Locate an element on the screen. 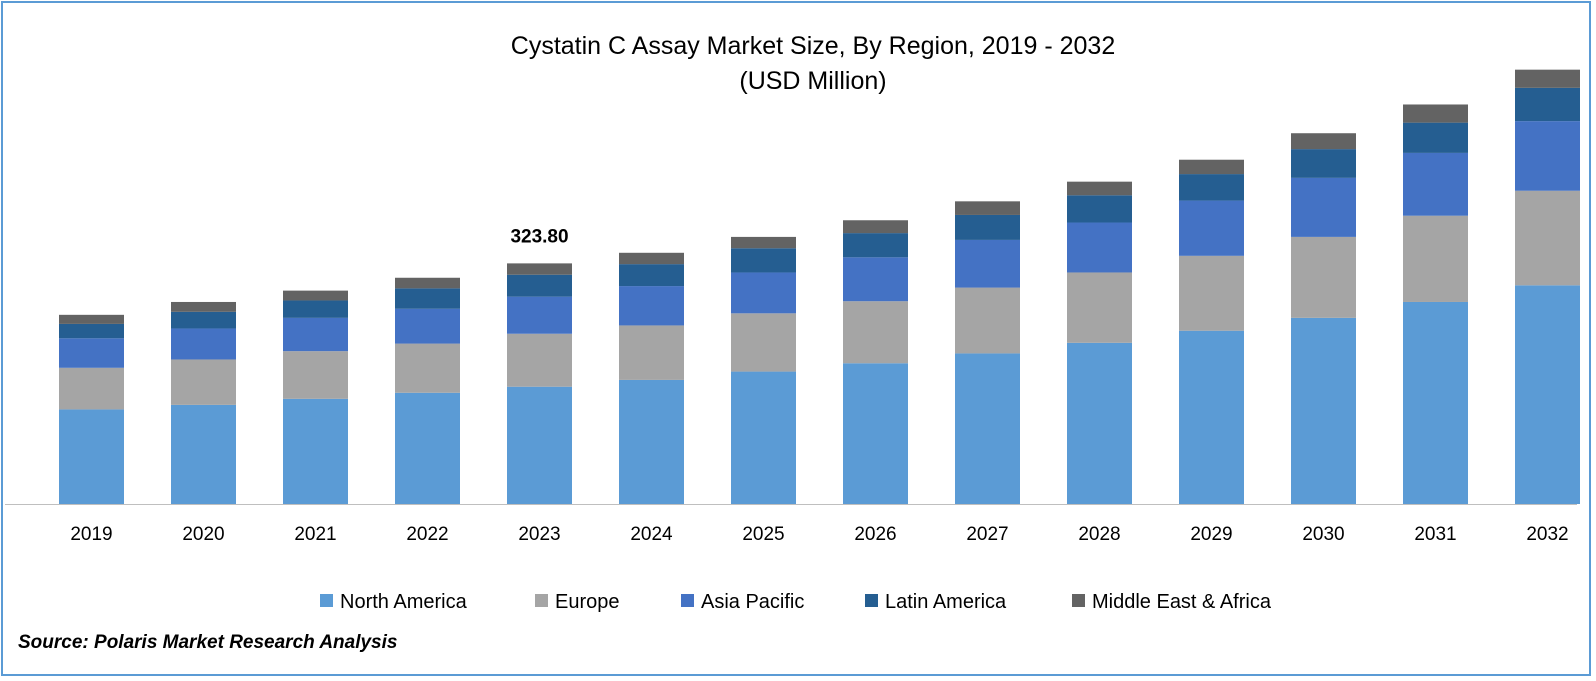 Image resolution: width=1596 pixels, height=681 pixels. bar-2022-middle-east-africa is located at coordinates (427, 283).